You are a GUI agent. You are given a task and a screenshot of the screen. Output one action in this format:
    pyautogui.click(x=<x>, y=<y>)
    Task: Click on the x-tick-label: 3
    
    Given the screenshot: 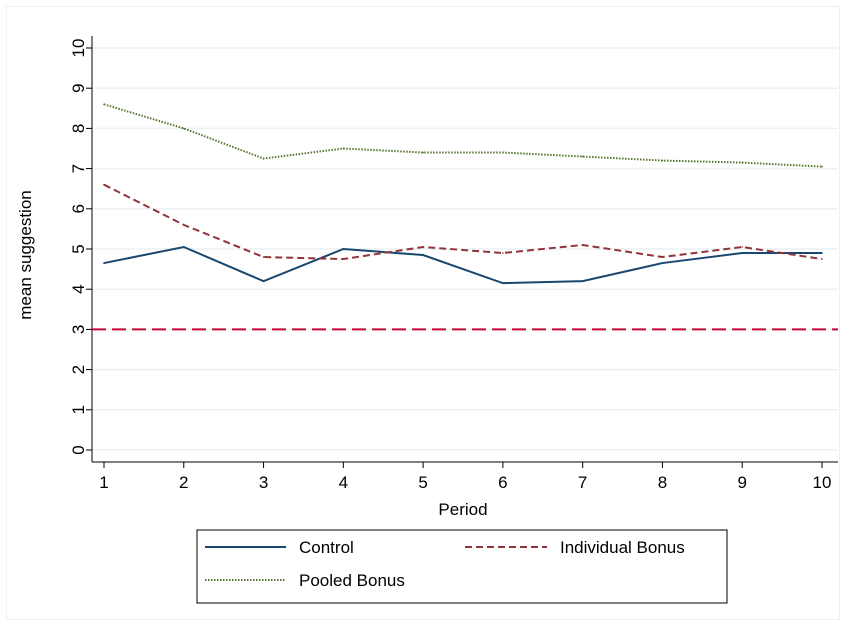 What is the action you would take?
    pyautogui.click(x=263, y=482)
    